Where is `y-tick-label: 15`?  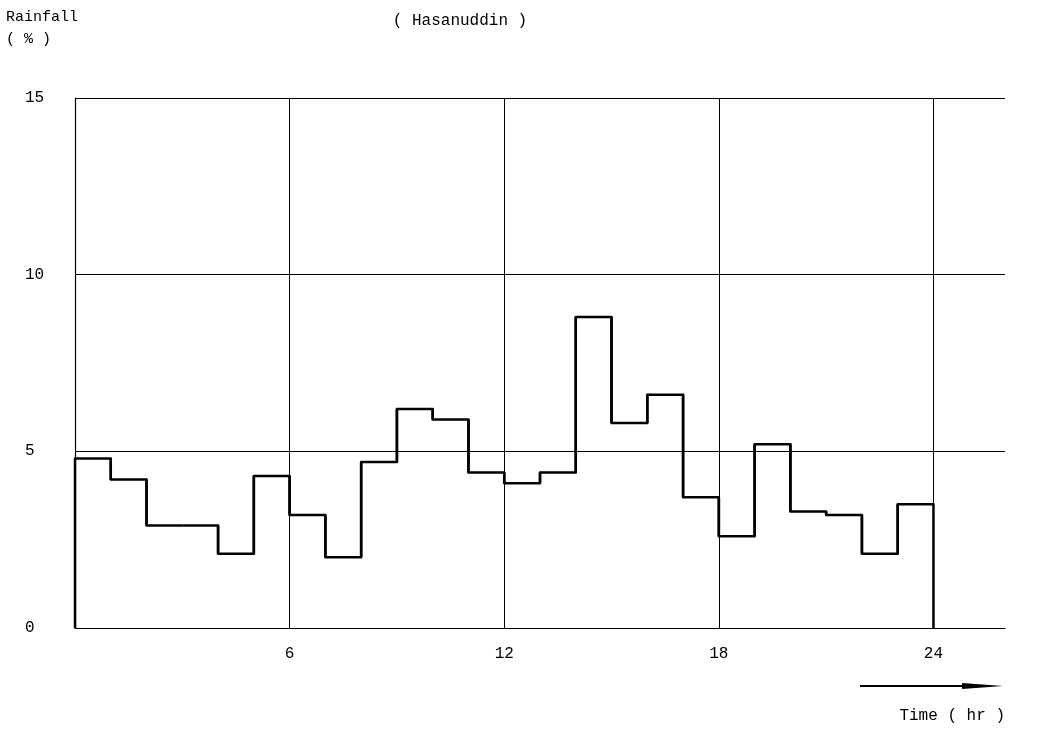
y-tick-label: 15 is located at coordinates (35, 98).